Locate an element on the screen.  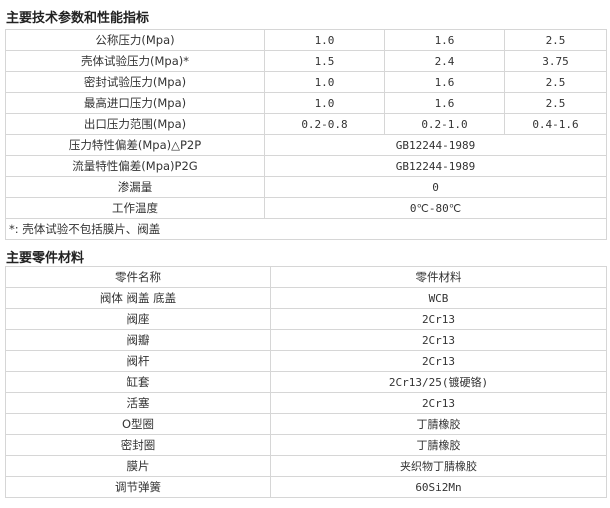
column-header: 零件名称 is located at coordinates (138, 277).